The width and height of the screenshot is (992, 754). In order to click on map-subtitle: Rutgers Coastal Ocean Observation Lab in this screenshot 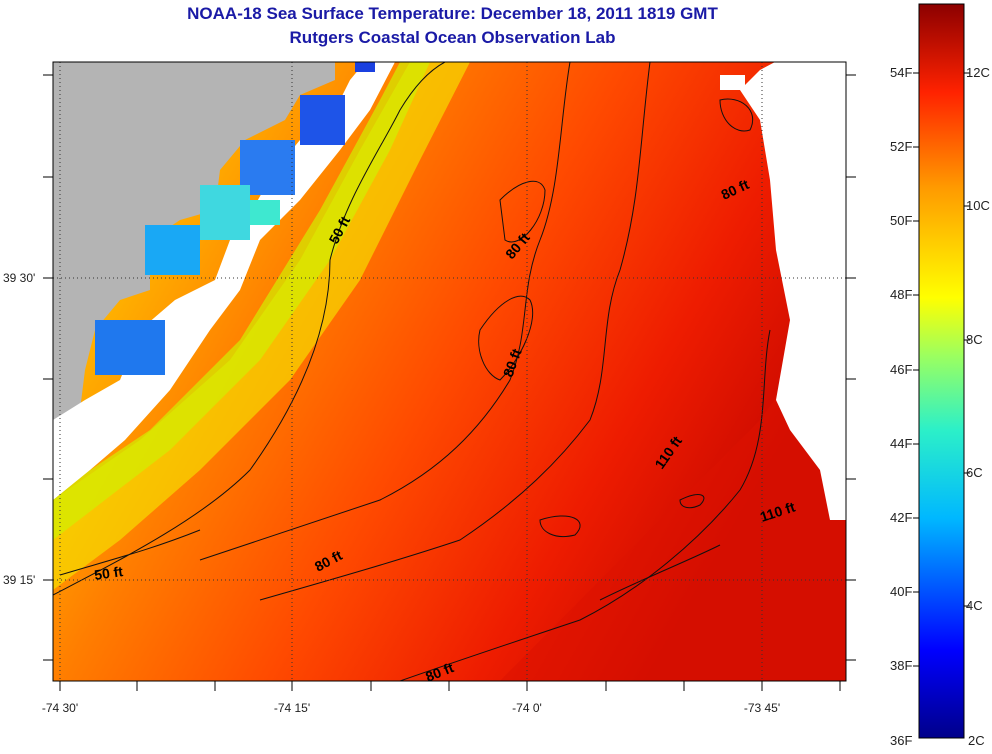, I will do `click(452, 37)`.